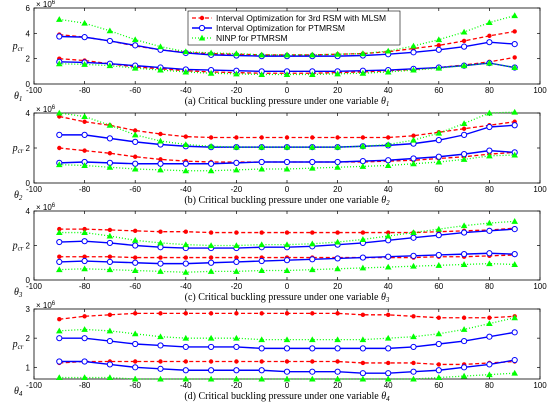  I want to click on x-axis-variable-label: θ1, so click(18, 97).